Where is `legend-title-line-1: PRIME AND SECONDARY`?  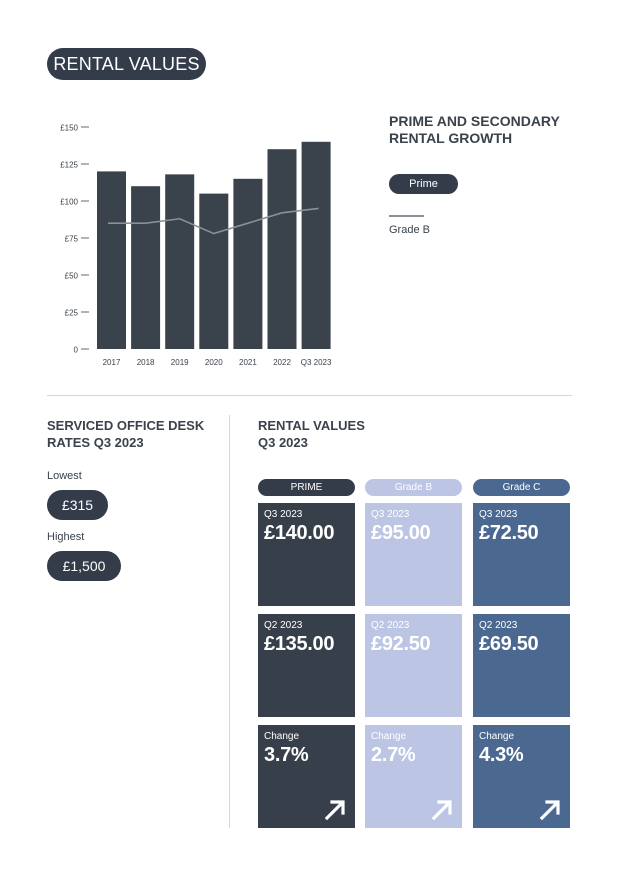
legend-title-line-1: PRIME AND SECONDARY is located at coordinates (474, 121).